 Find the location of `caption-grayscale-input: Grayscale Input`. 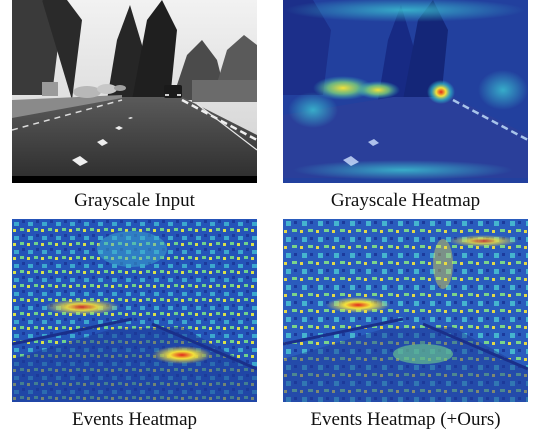

caption-grayscale-input: Grayscale Input is located at coordinates (134, 200).